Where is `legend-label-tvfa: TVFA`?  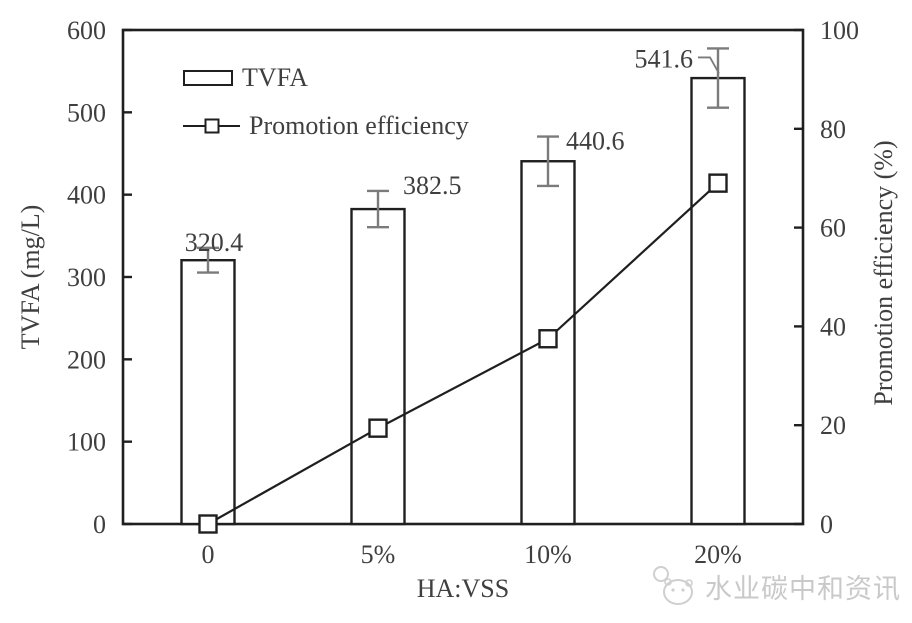 legend-label-tvfa: TVFA is located at coordinates (275, 77).